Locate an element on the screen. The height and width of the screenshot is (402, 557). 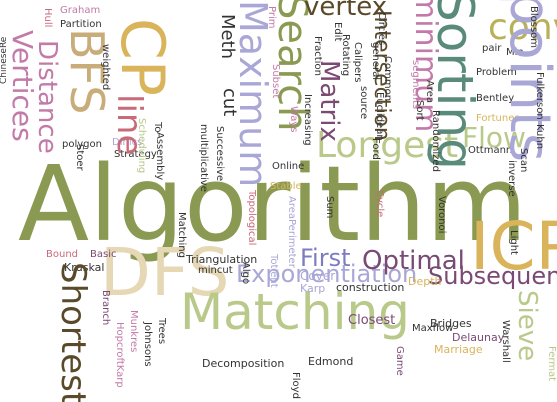
word-bound: Bound is located at coordinates (62, 255).